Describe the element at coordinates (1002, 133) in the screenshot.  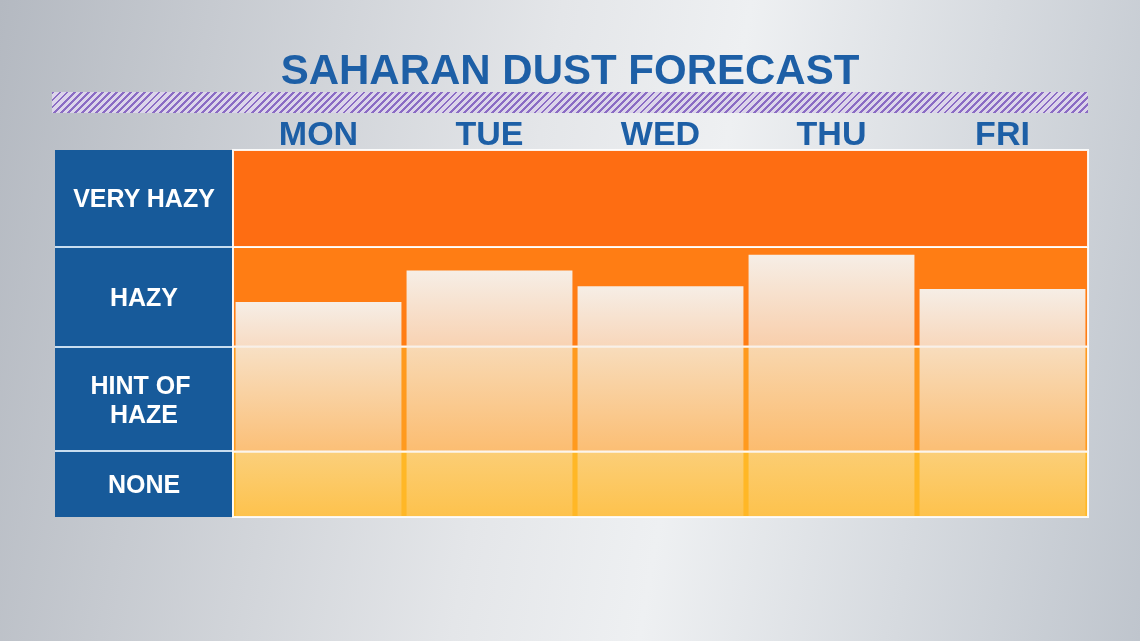
I see `x-tick-label: FRI` at that location.